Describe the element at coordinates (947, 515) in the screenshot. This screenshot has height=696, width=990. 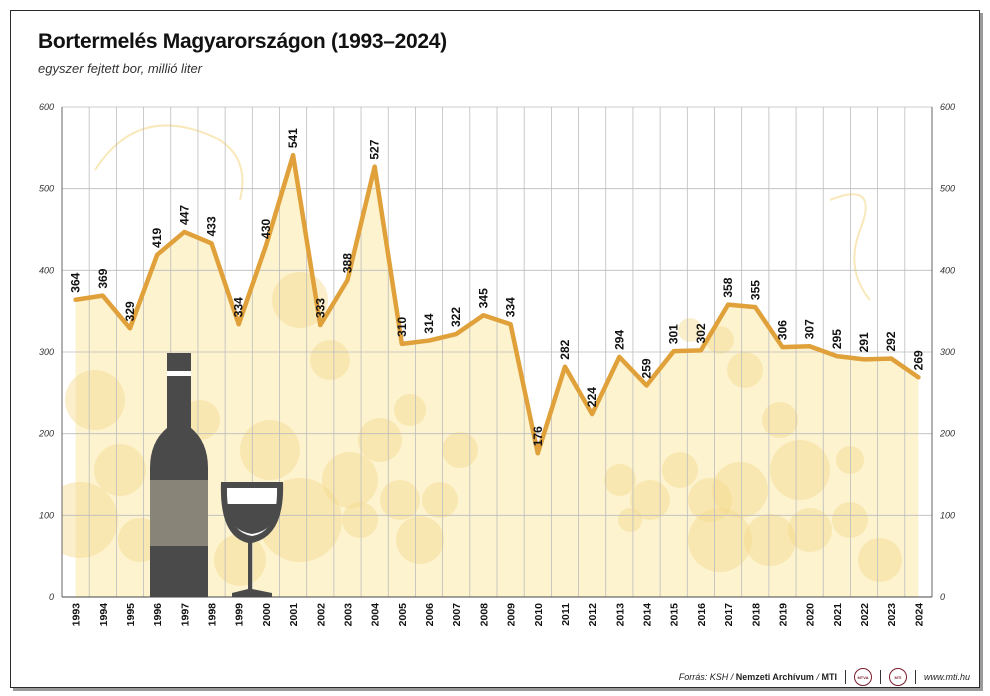
I see `y-tick-label-right: 100` at that location.